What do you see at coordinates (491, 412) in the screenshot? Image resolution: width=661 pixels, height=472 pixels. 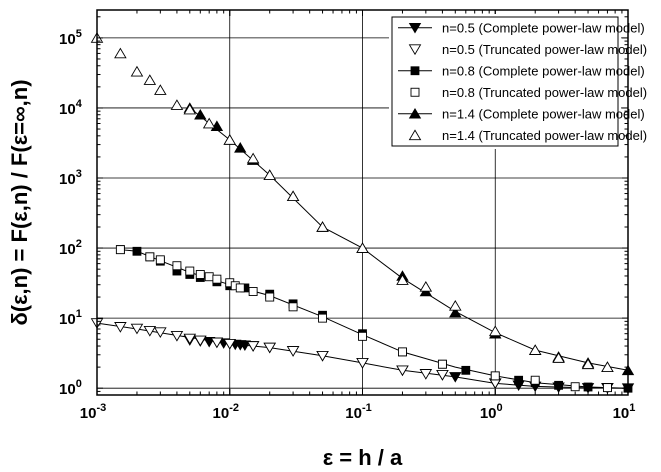 I see `x-tick-label: 10⁰` at bounding box center [491, 412].